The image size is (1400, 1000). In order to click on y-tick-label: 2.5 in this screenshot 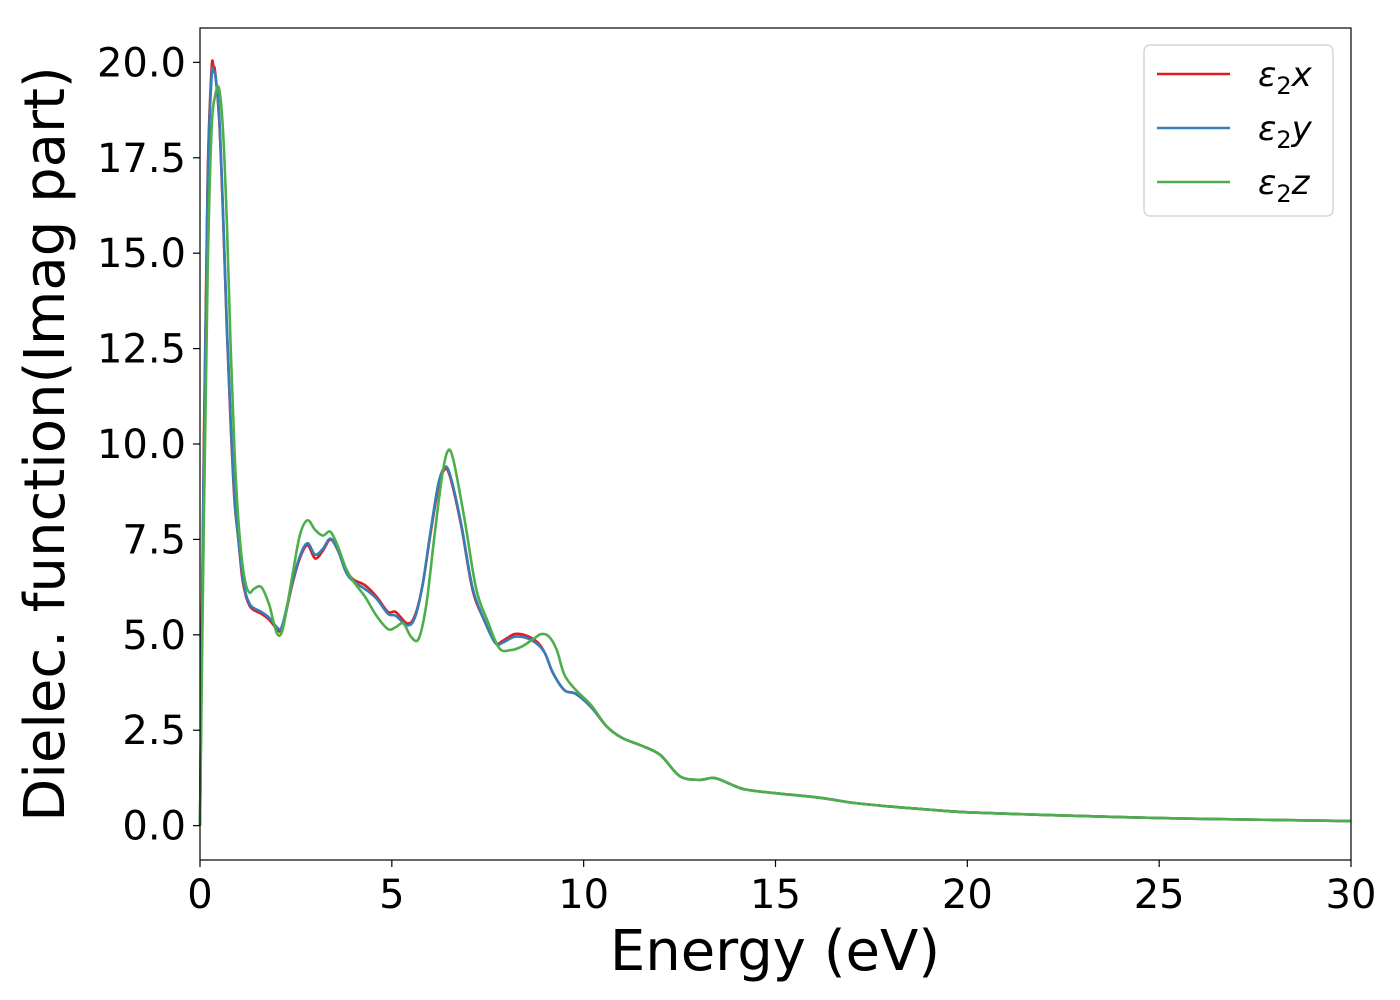, I will do `click(154, 731)`.